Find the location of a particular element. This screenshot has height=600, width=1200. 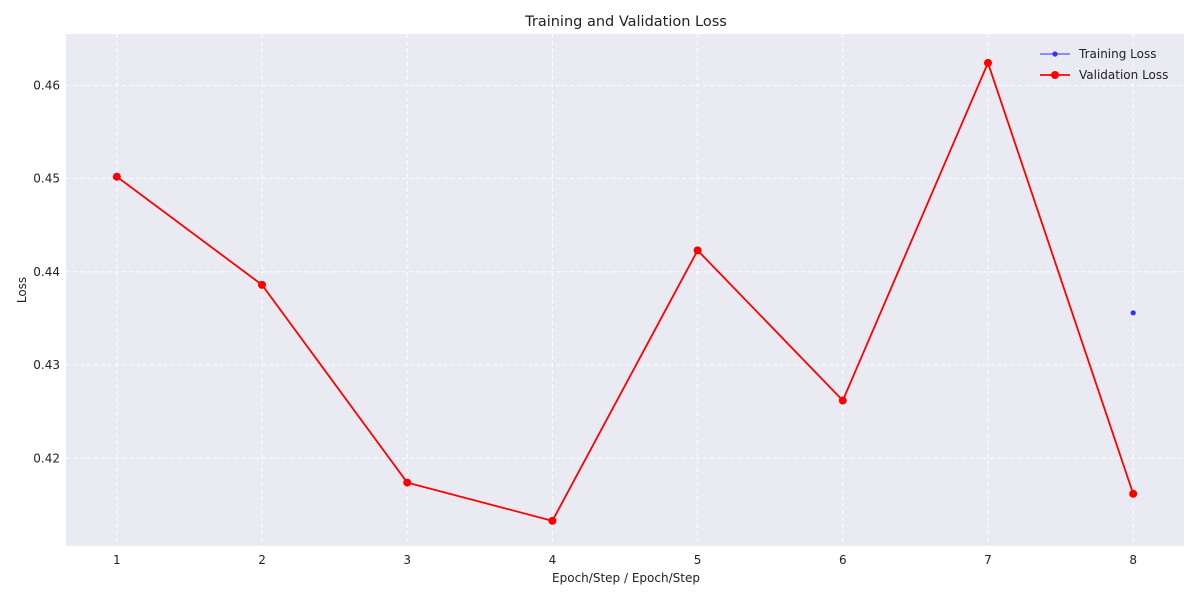

y-tick-label: 0.44 is located at coordinates (46, 272).